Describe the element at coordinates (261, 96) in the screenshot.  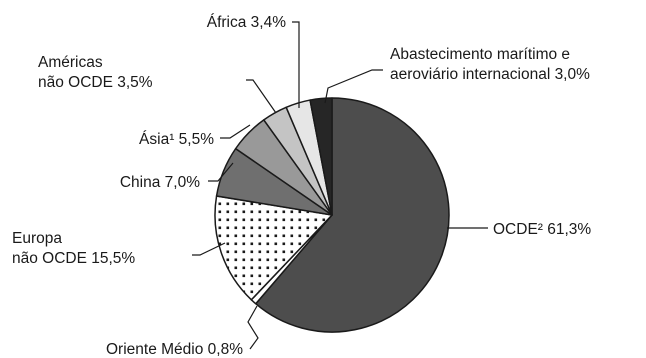
I see `leader-line-americas` at that location.